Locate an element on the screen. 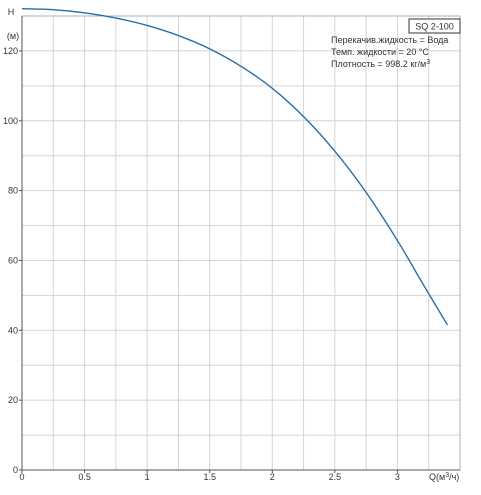  x-tick-label: 1.5 is located at coordinates (209, 477).